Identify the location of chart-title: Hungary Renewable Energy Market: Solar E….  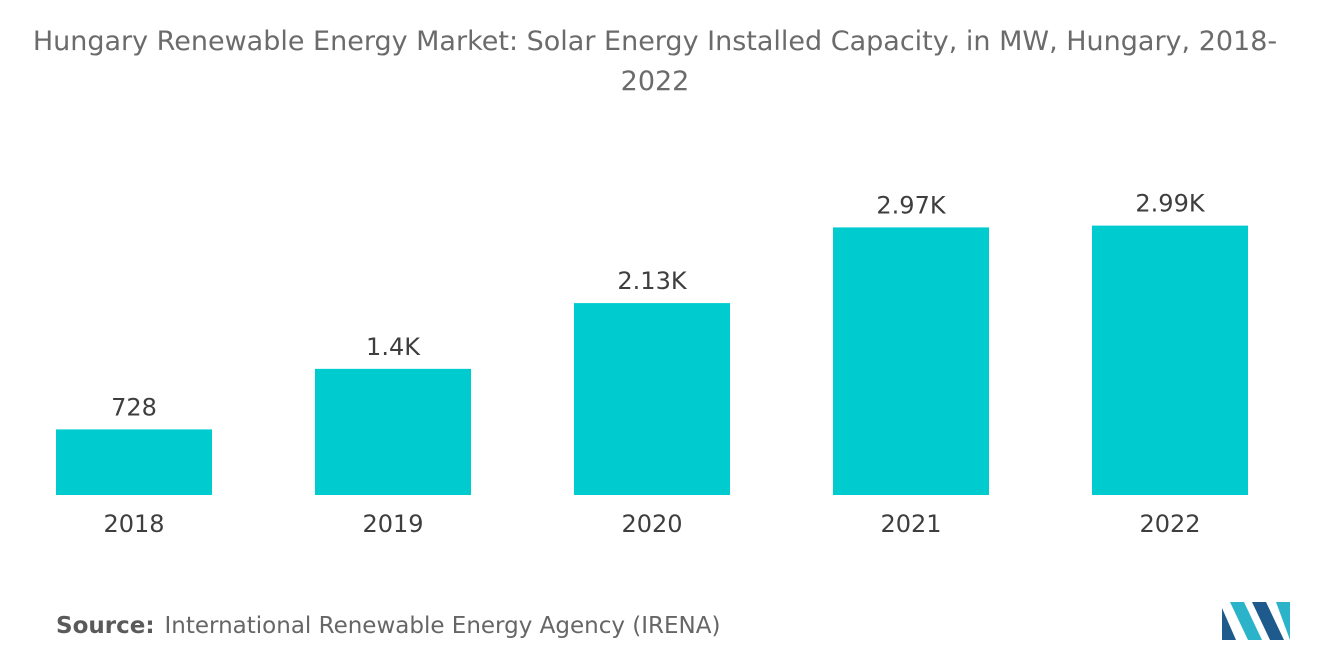
(655, 61).